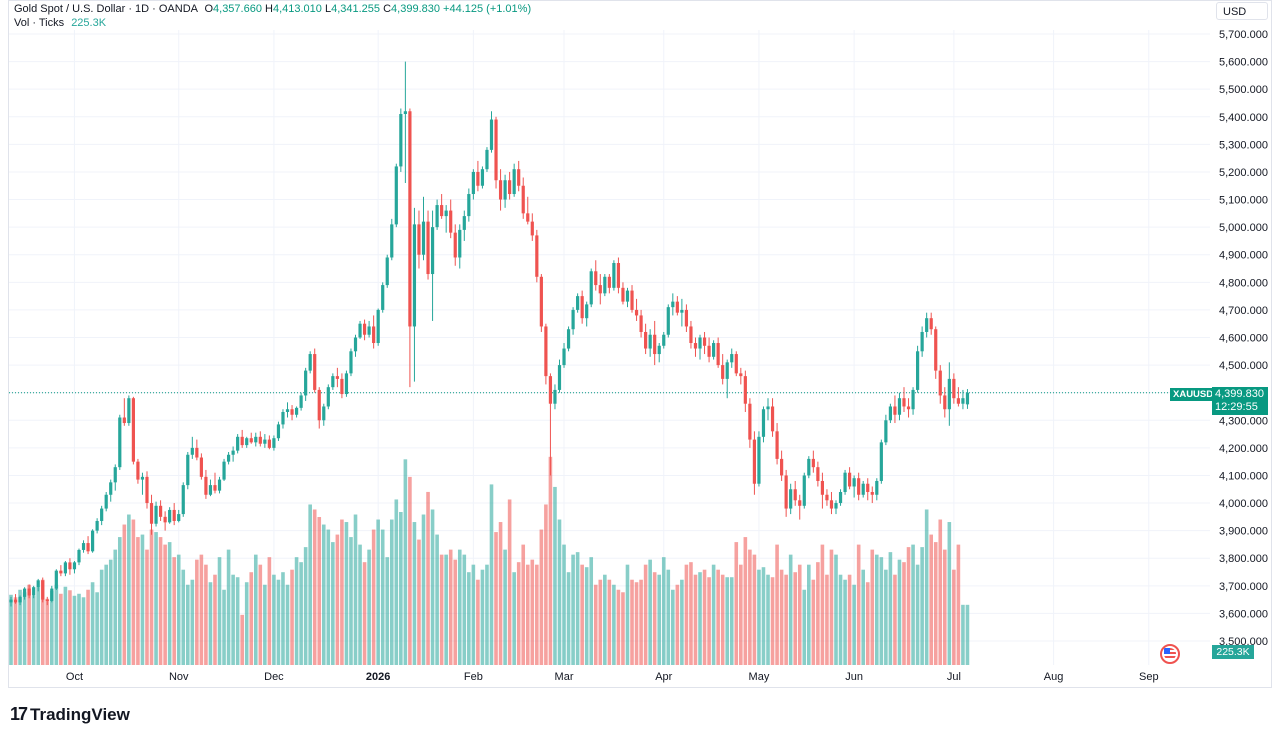 Image resolution: width=1280 pixels, height=738 pixels. I want to click on time-tick-label: 2026, so click(378, 677).